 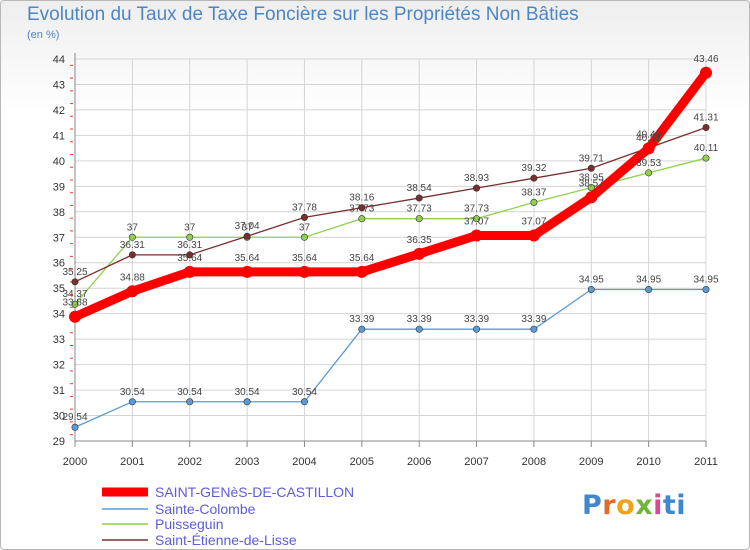 I want to click on data-label: 38.57, so click(x=591, y=183).